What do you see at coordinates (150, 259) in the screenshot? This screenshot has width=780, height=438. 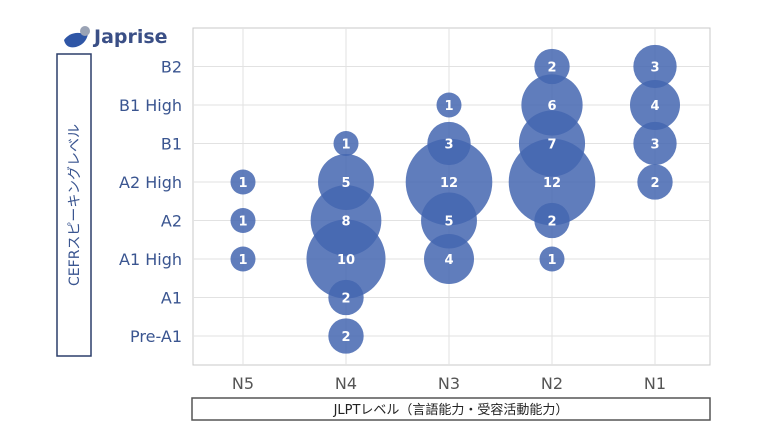 I see `y-tick-label: A1 High` at bounding box center [150, 259].